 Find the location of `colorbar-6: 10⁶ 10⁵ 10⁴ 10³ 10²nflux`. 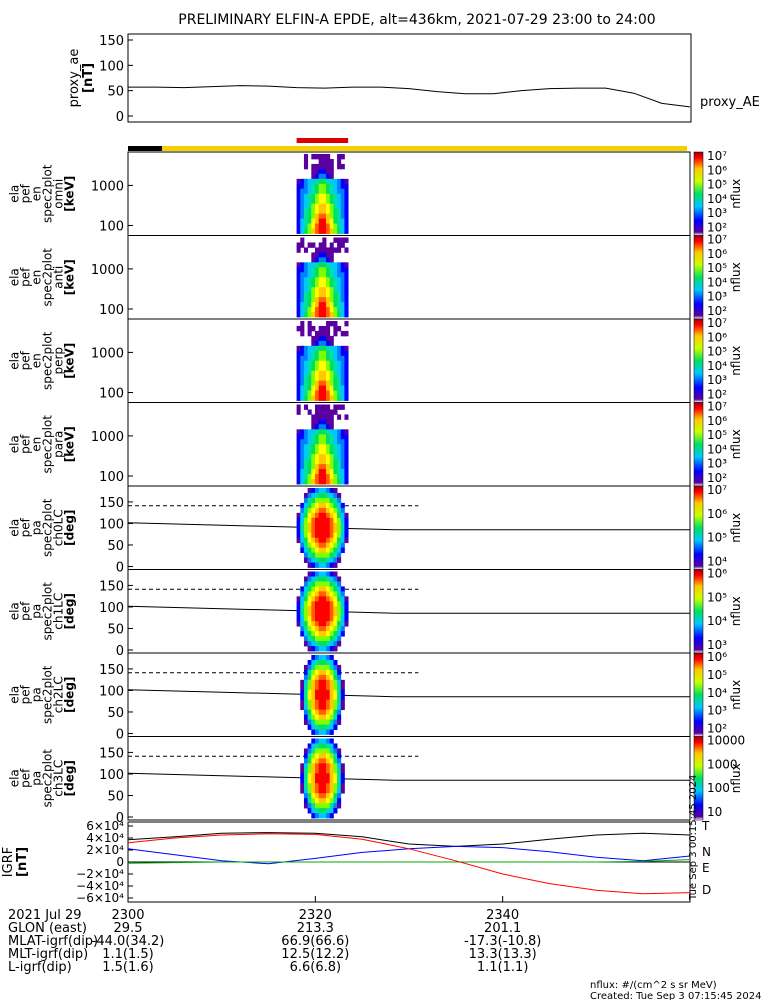

colorbar-6: 10⁶ 10⁵ 10⁴ 10³ 10²nflux is located at coordinates (718, 693).